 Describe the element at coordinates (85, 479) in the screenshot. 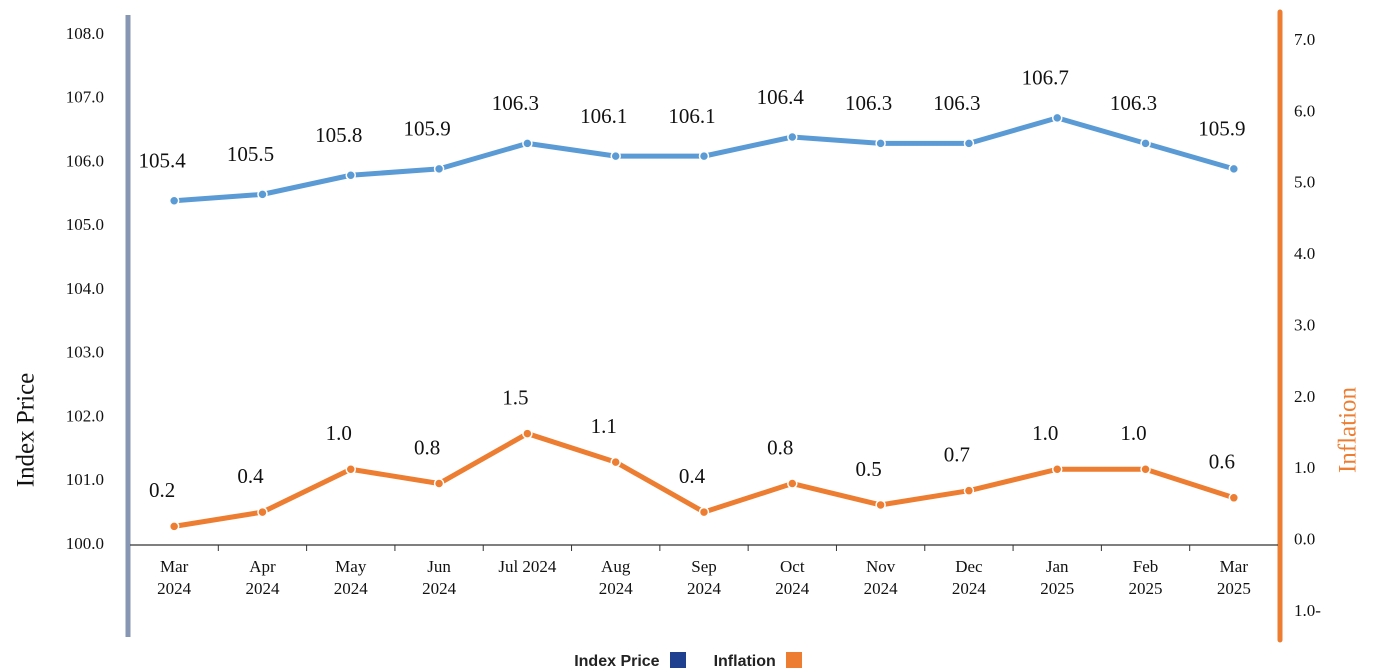

I see `y-tick-label: 101.0` at that location.